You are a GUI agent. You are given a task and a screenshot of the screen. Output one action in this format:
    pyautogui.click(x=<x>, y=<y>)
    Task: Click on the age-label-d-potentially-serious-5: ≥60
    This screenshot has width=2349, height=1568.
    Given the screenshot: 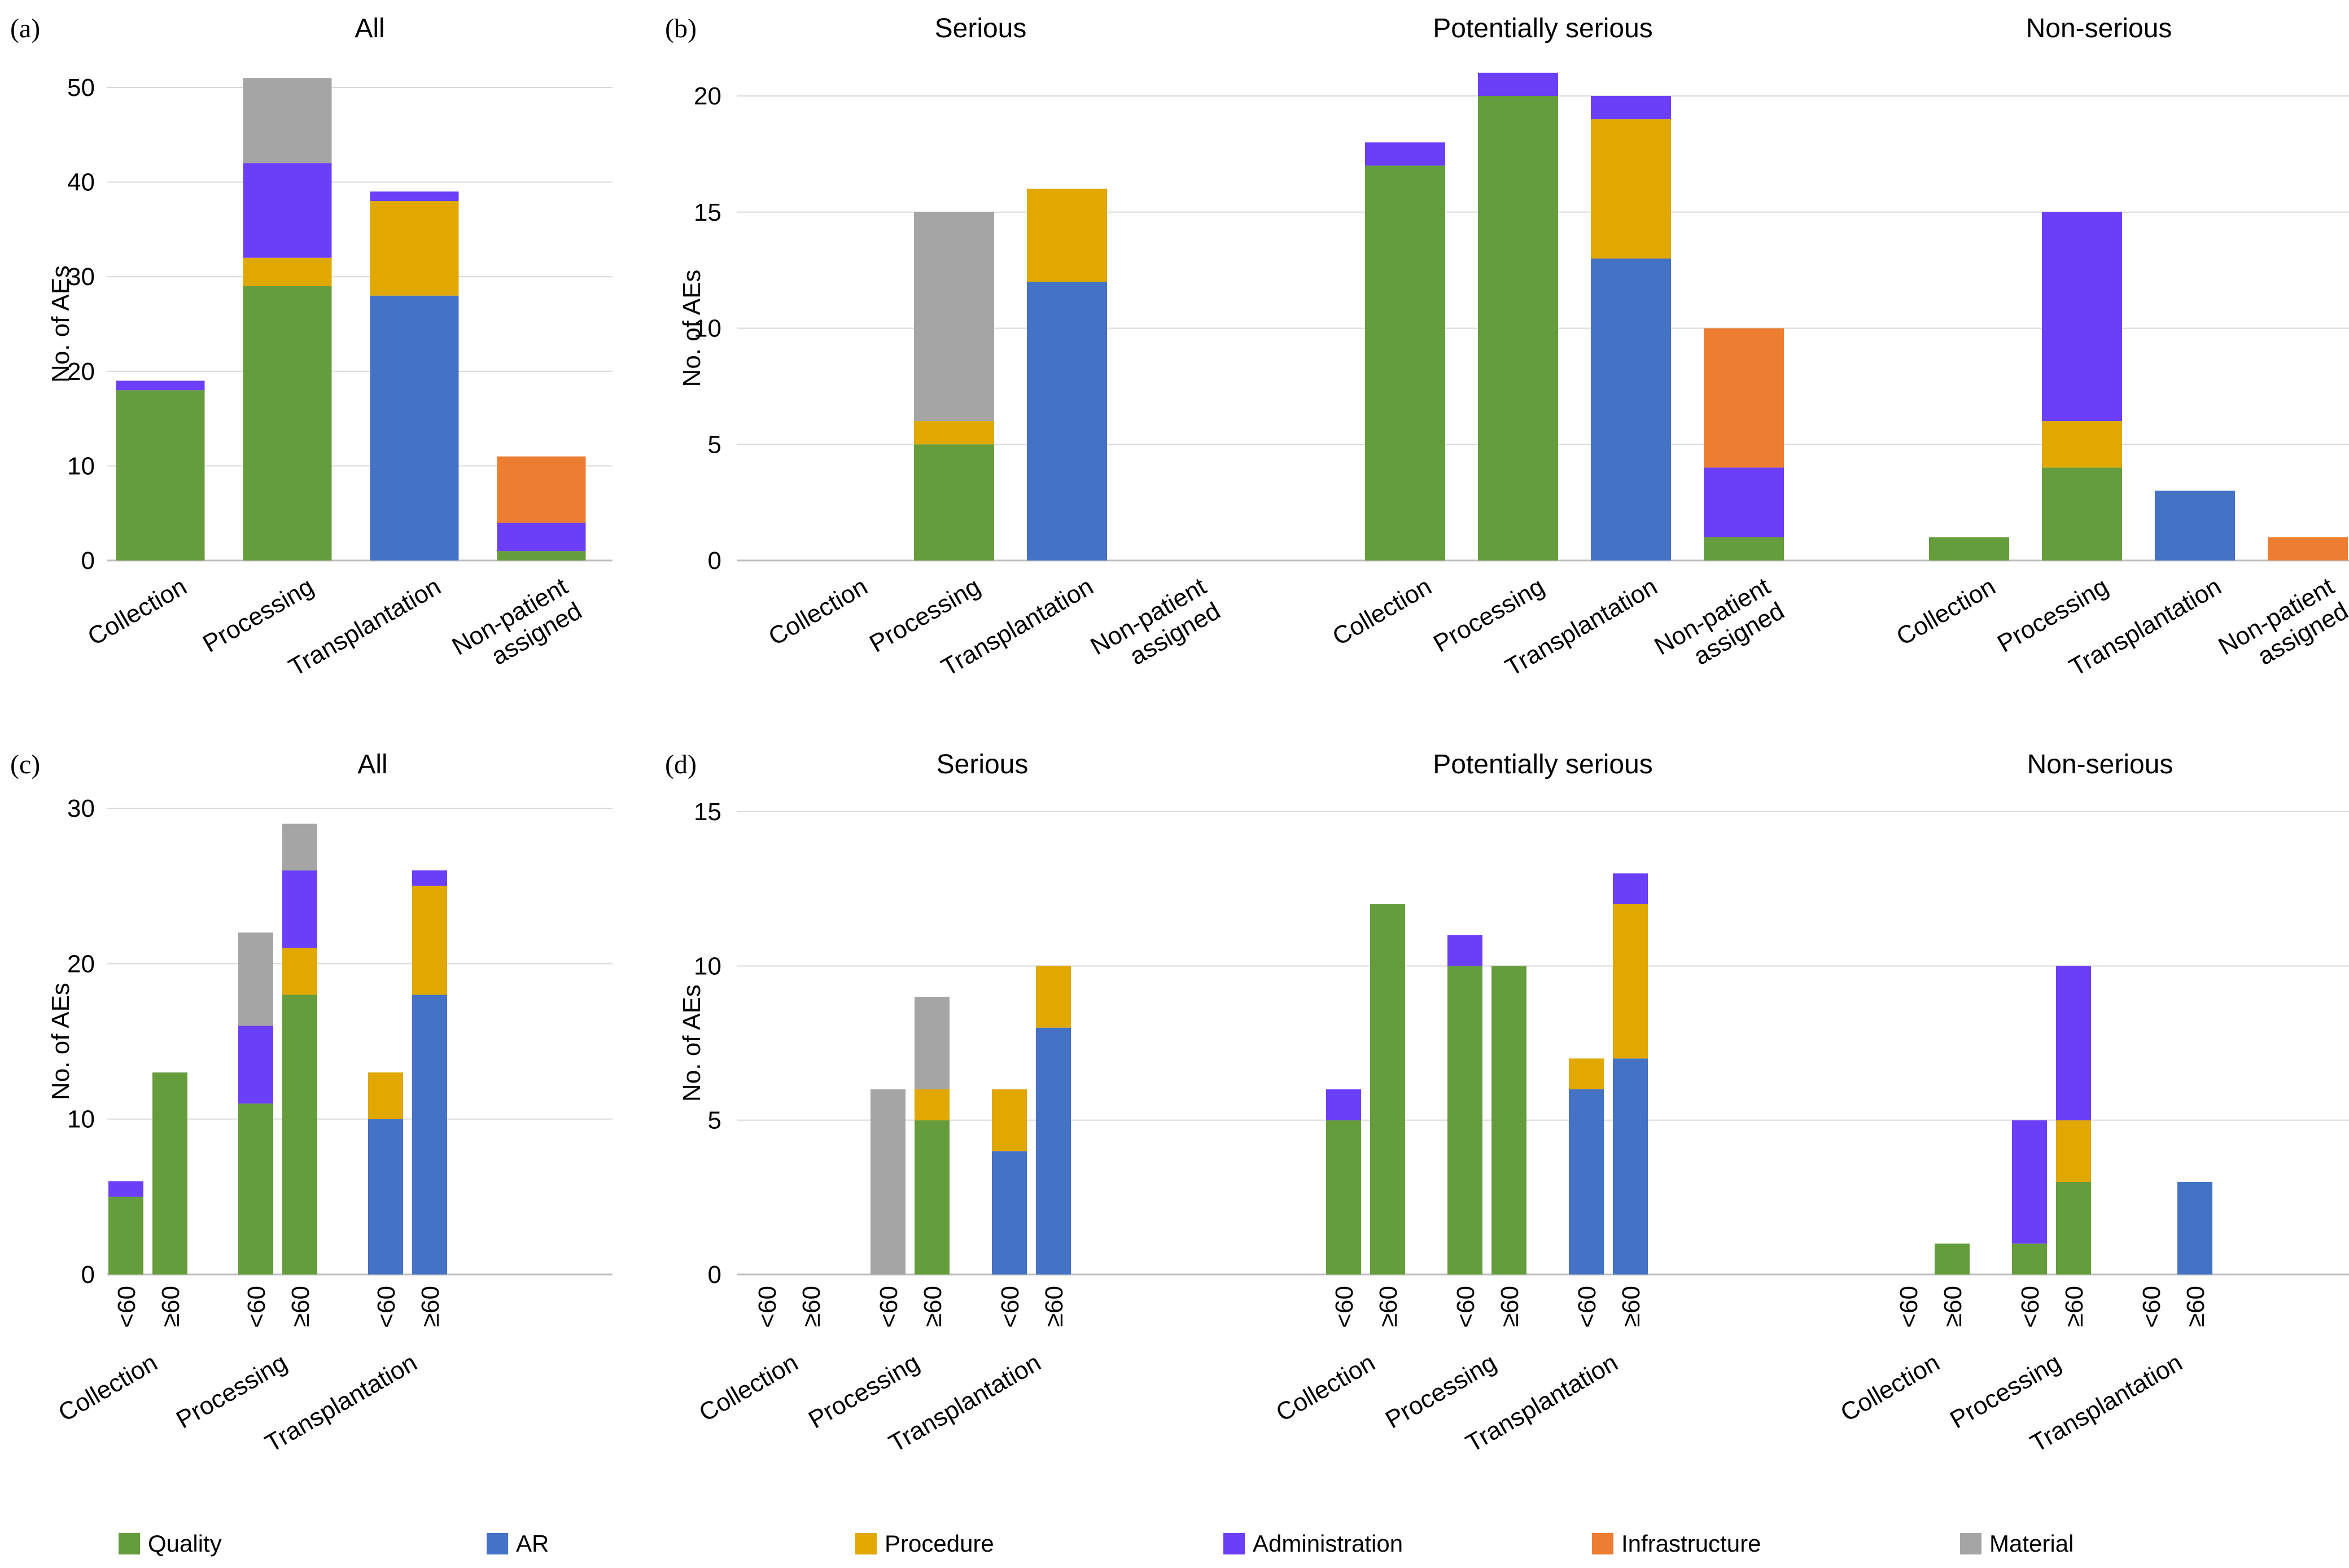 What is the action you would take?
    pyautogui.click(x=1631, y=1306)
    